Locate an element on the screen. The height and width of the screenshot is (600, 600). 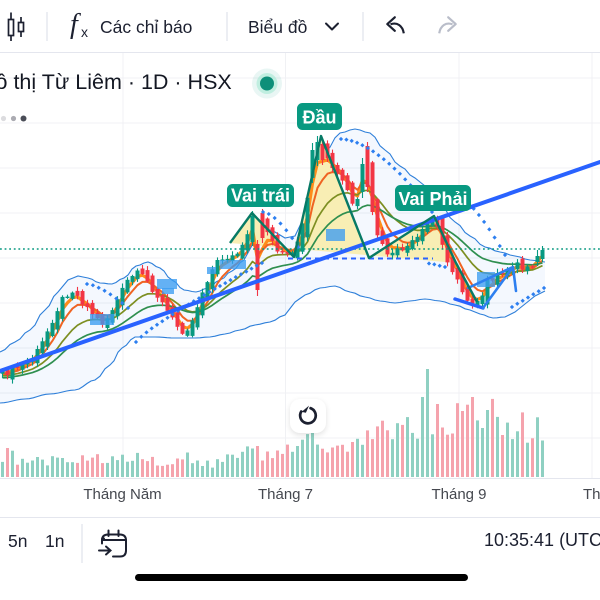
svg-text: Vai trái is located at coordinates (260, 196).